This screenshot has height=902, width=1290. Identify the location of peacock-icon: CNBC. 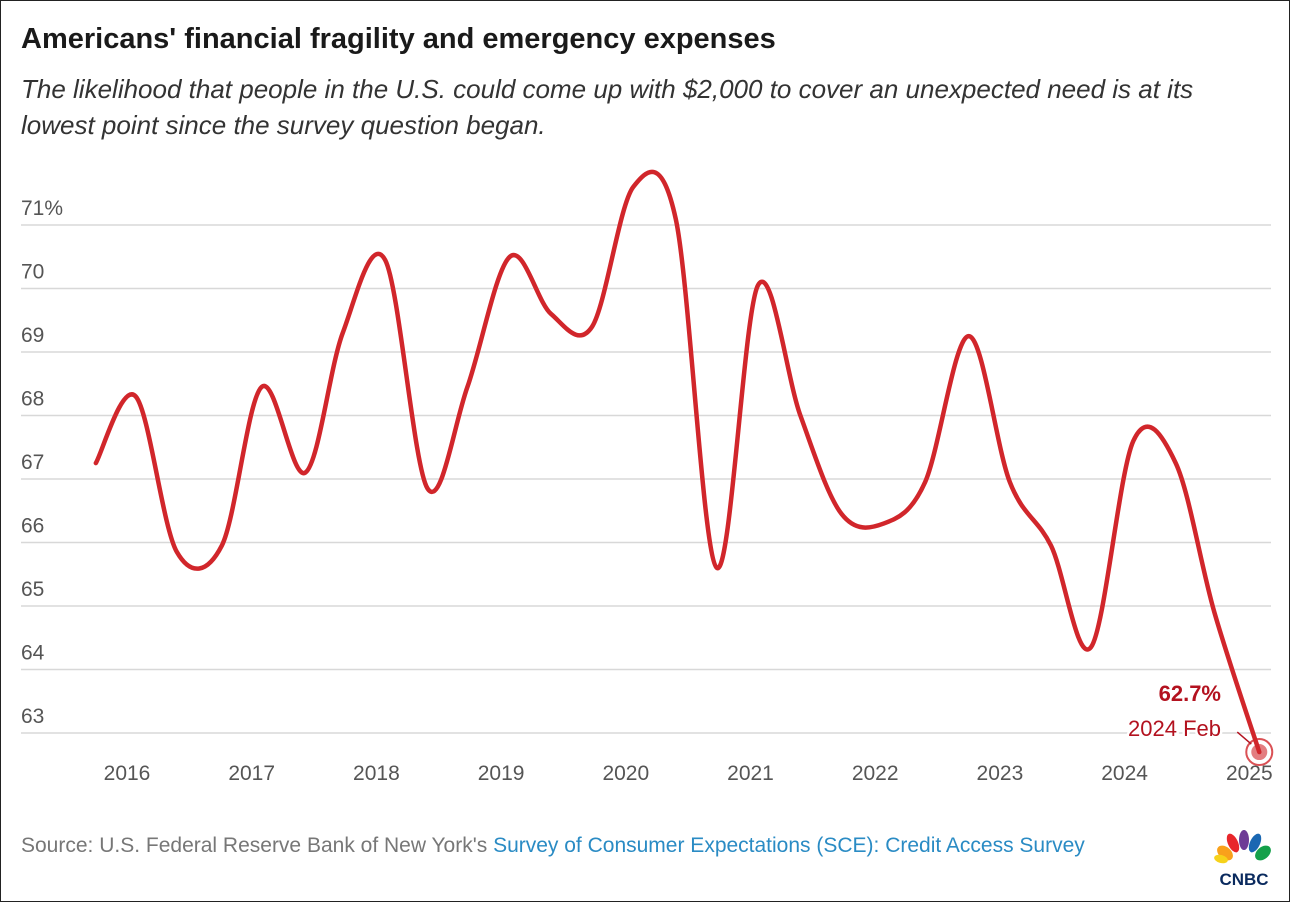
(1242, 859).